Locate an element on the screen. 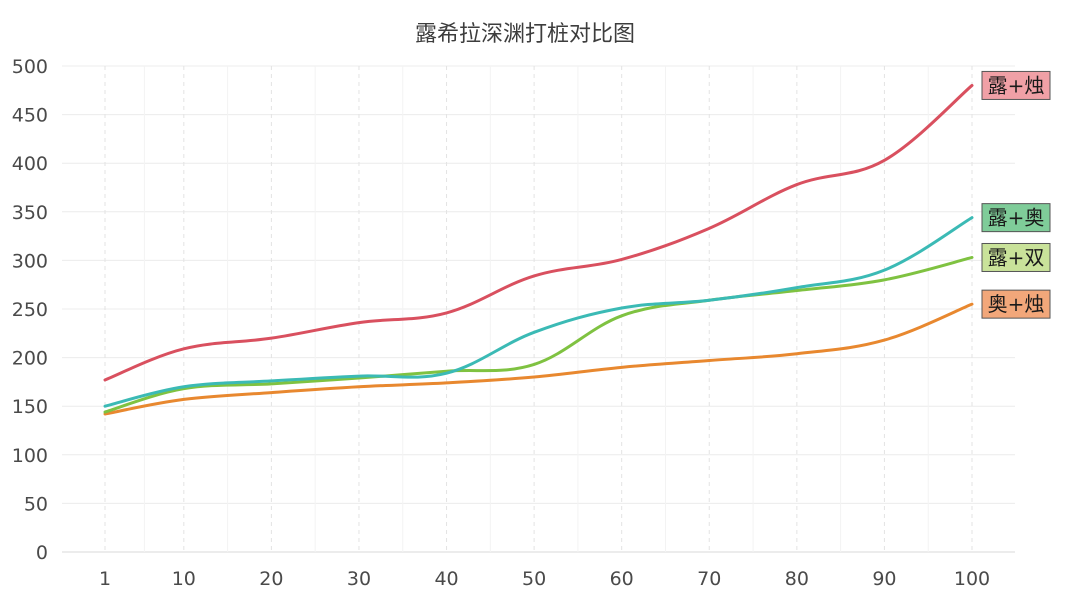 The height and width of the screenshot is (614, 1080). x-tick-label: 80 is located at coordinates (797, 579).